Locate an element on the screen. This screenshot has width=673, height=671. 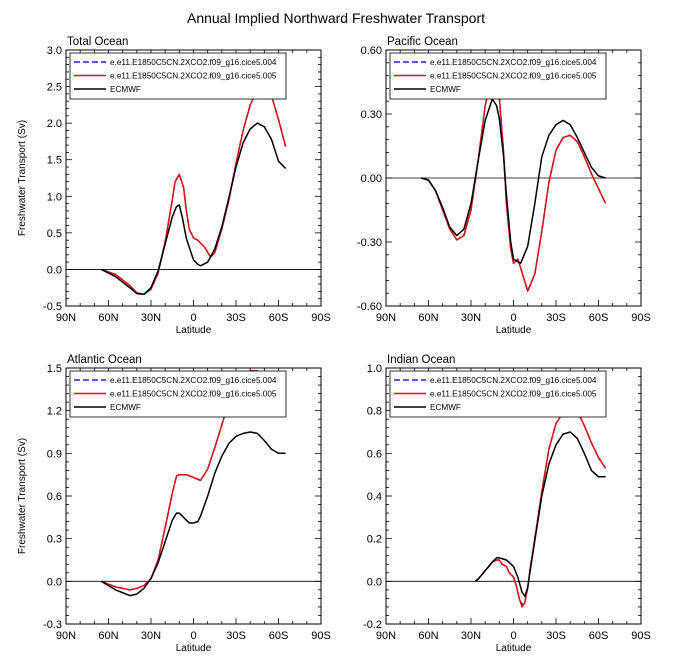
y-tick-label: 0.8 is located at coordinates (374, 412).